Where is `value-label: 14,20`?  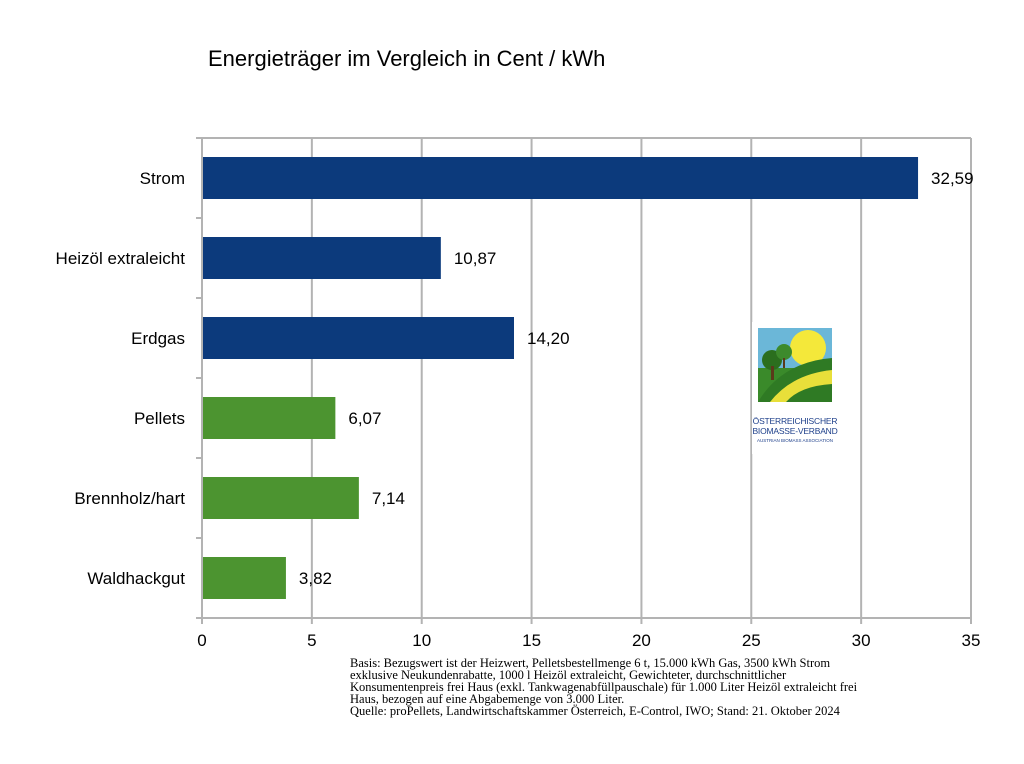 value-label: 14,20 is located at coordinates (548, 338).